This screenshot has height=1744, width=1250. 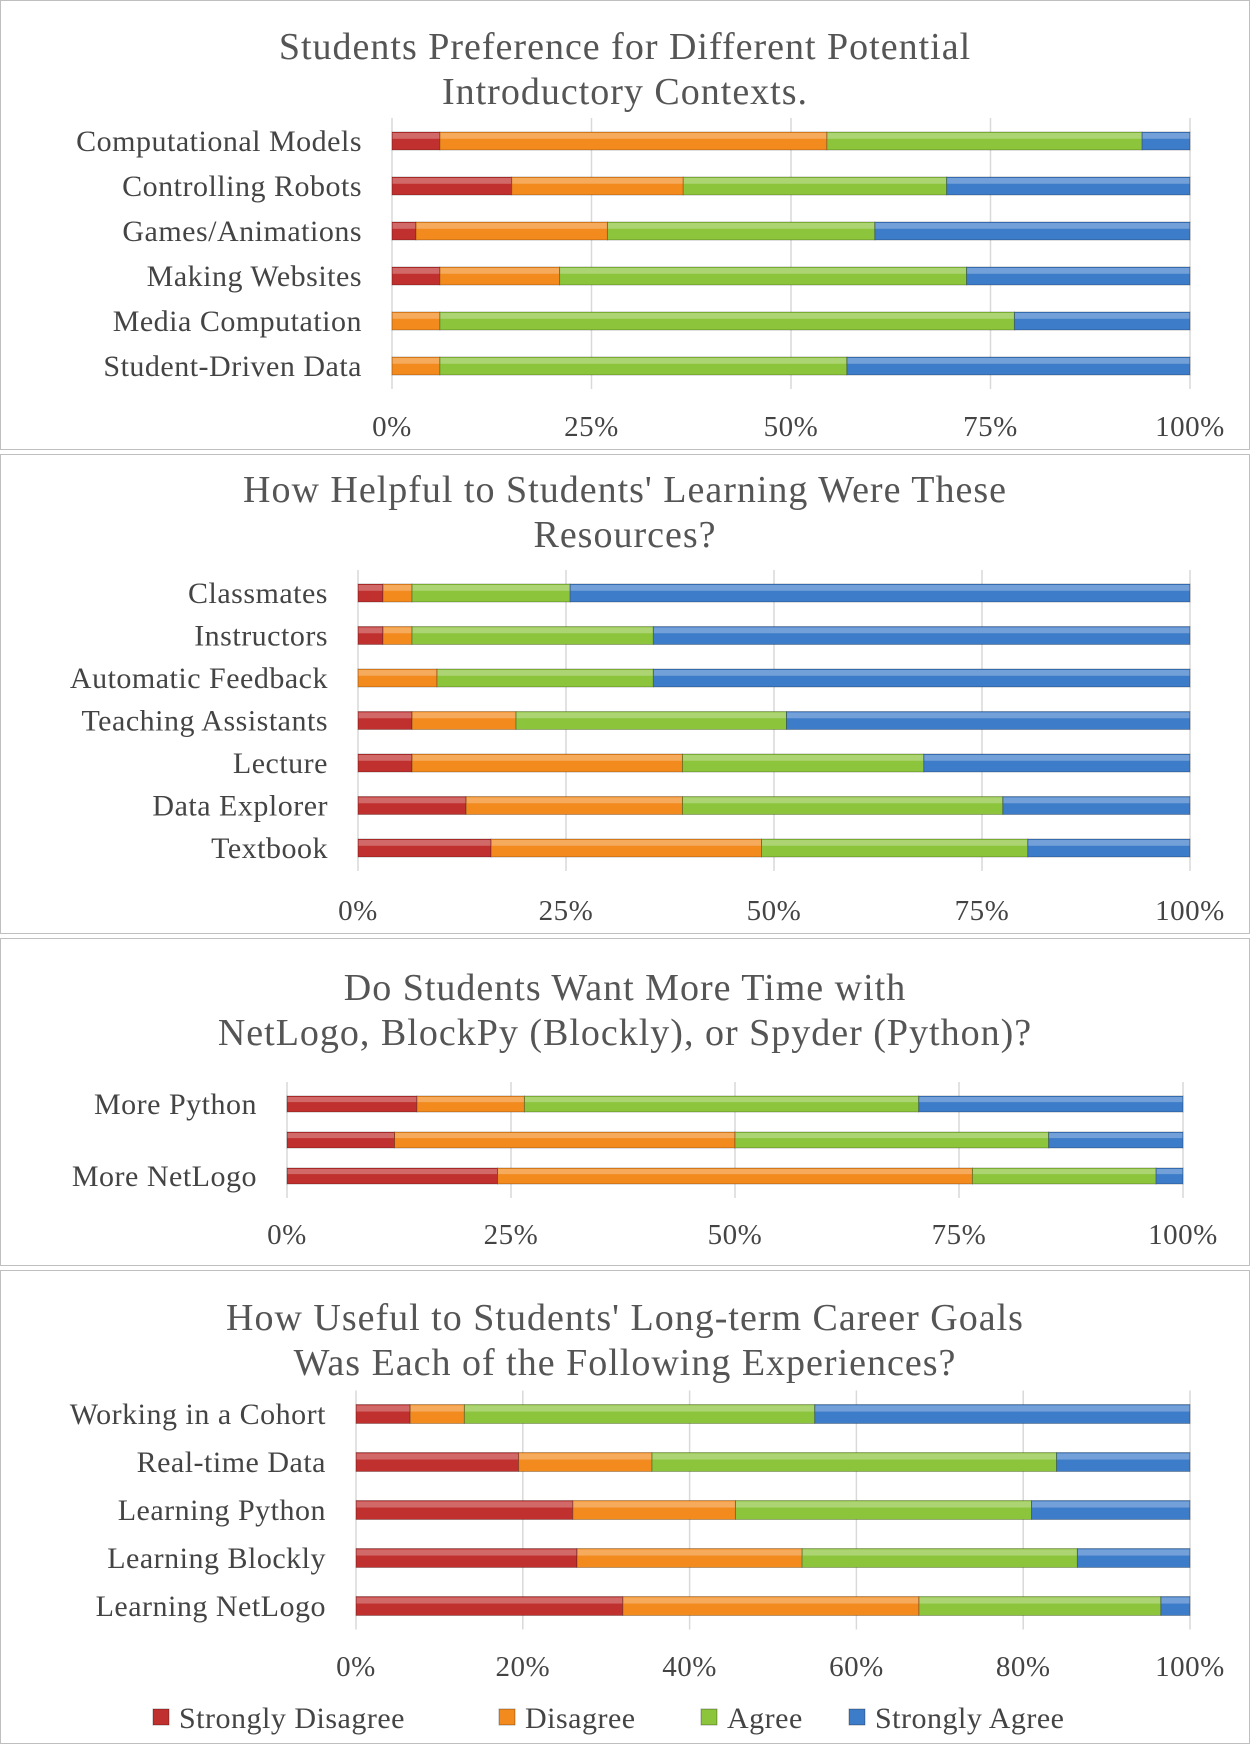 I want to click on legend-label: Strongly Agree, so click(x=969, y=1718).